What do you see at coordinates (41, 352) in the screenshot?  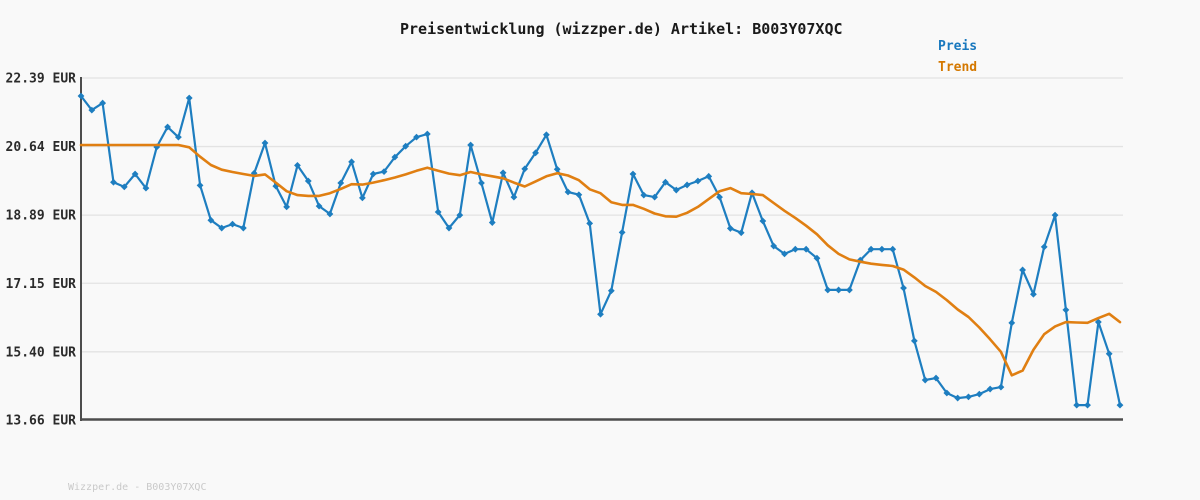 I see `y-axis-tick-label: 15.40 EUR` at bounding box center [41, 352].